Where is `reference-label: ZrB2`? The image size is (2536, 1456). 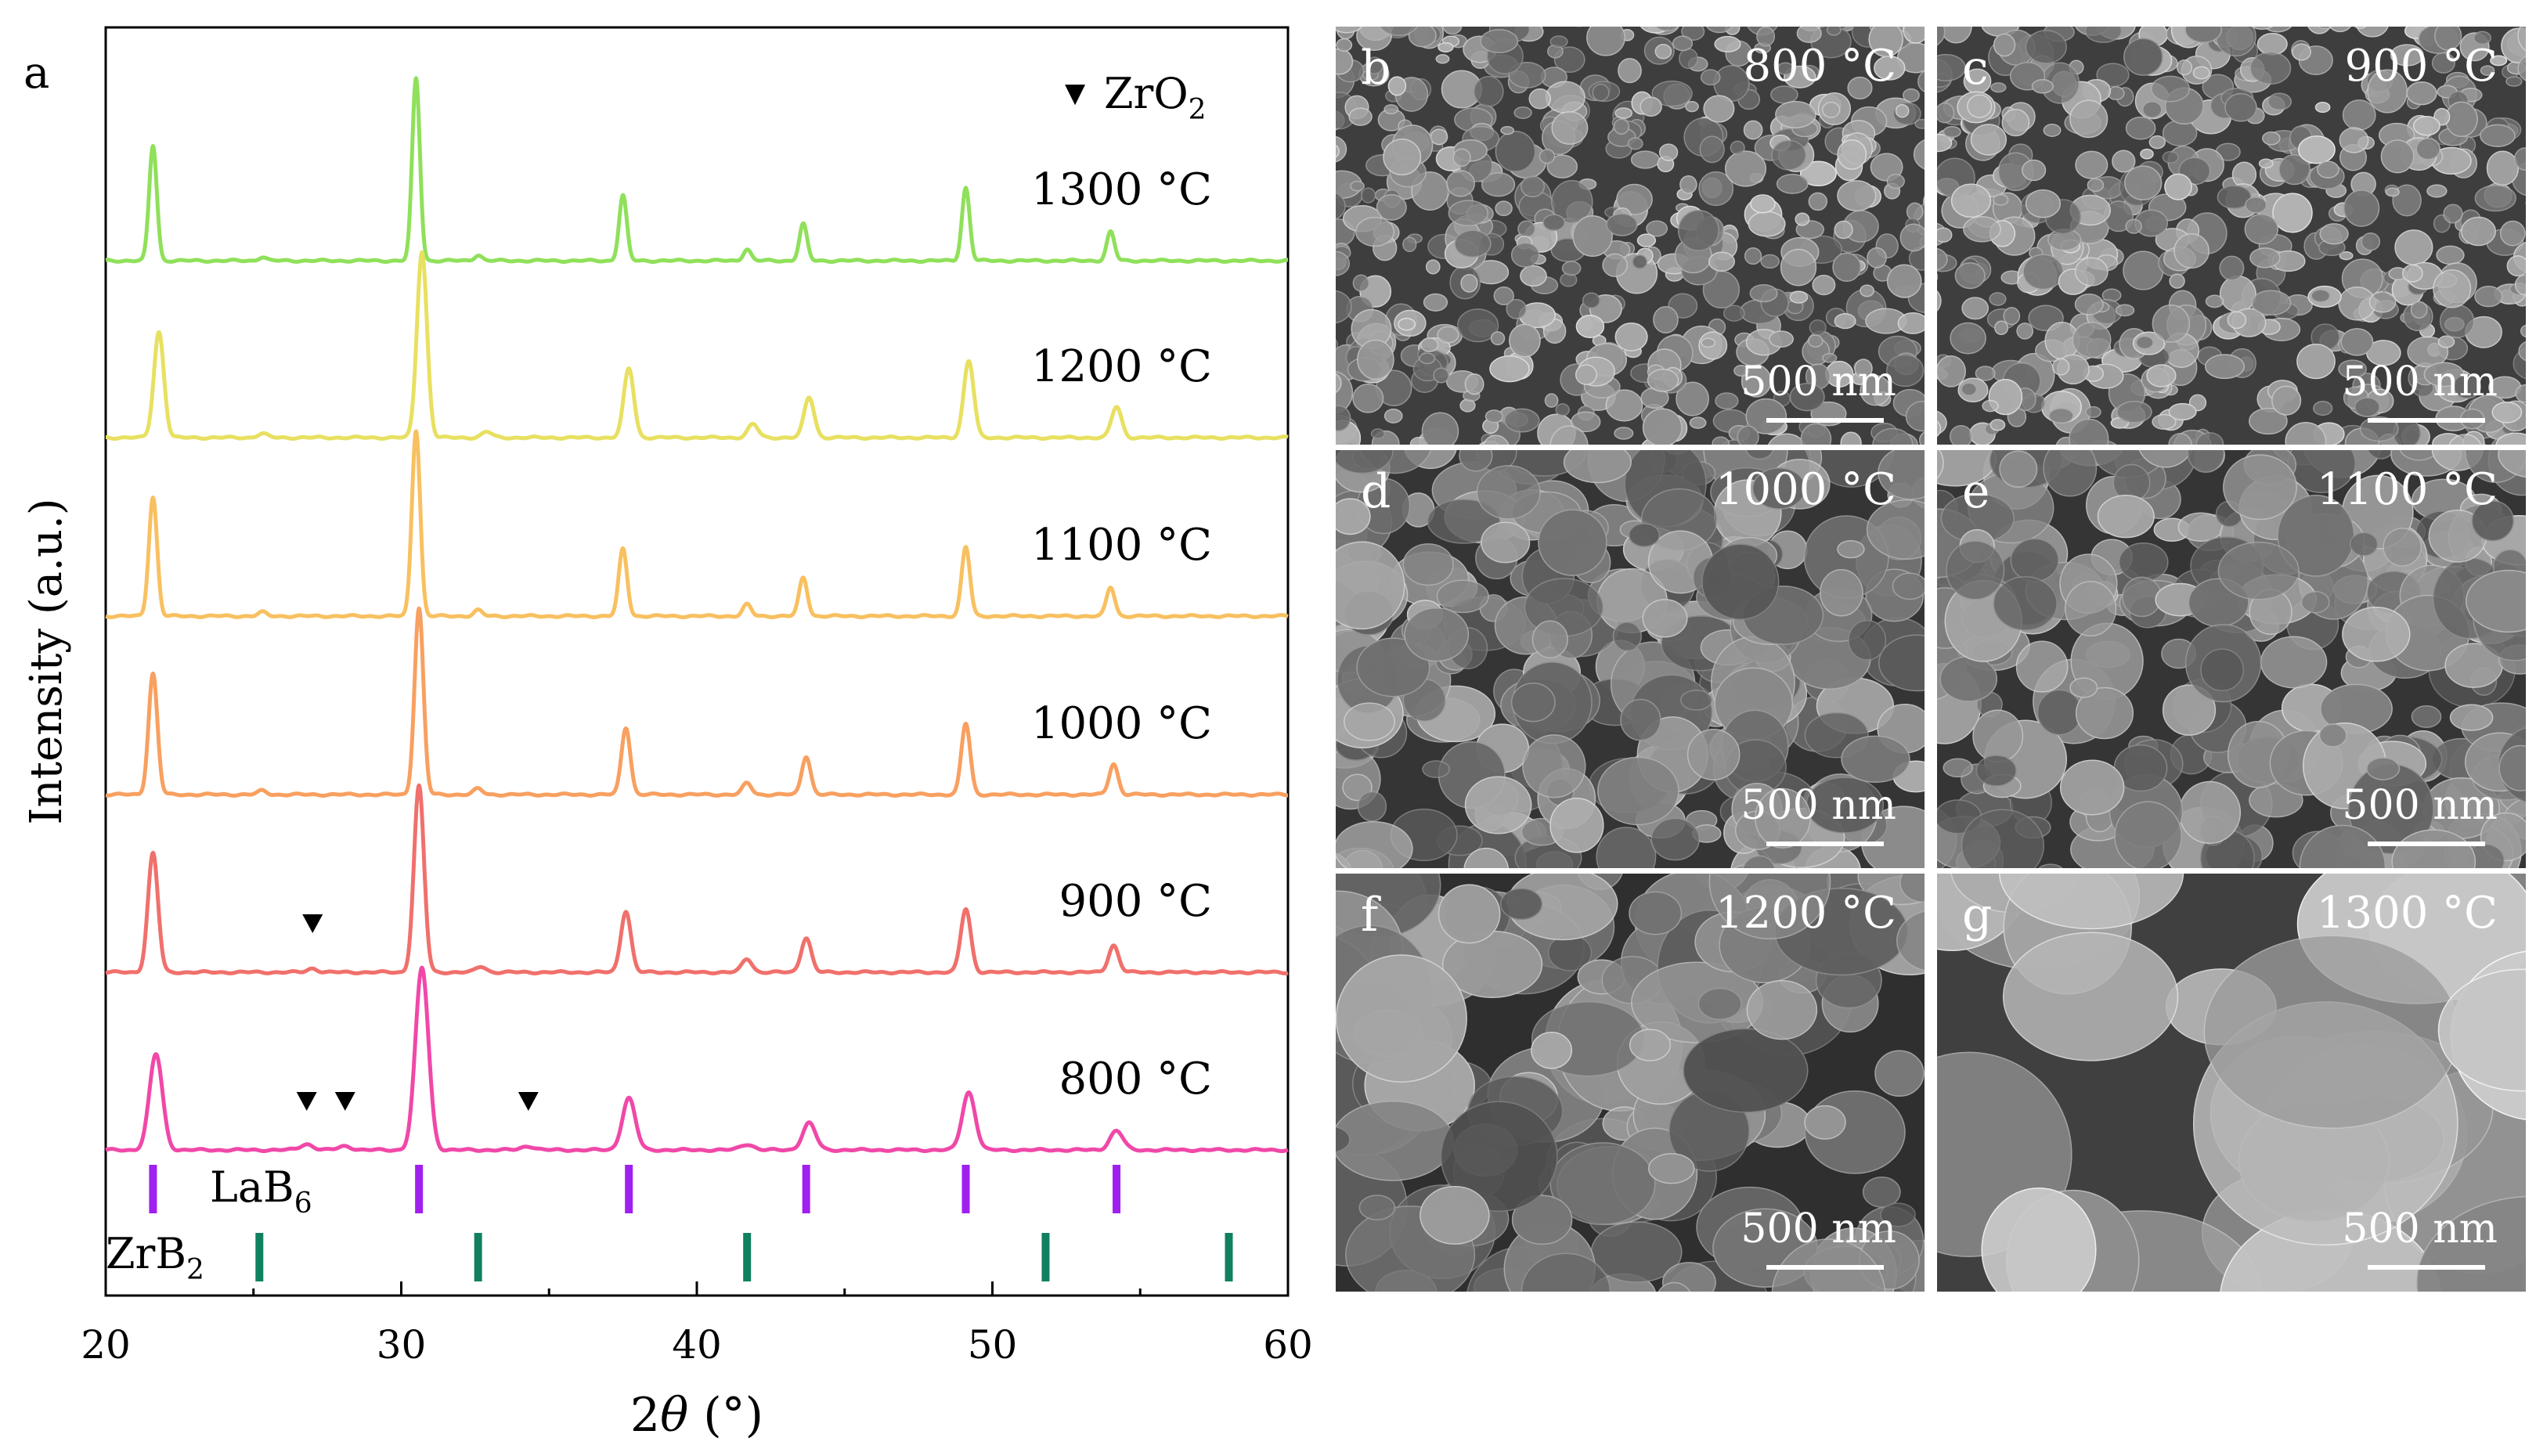
reference-label: ZrB2 is located at coordinates (155, 1257).